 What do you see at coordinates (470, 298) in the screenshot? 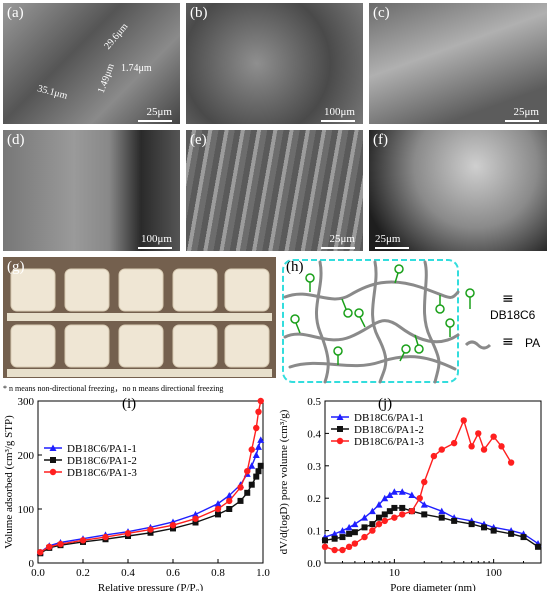
I see `legend-crown` at bounding box center [470, 298].